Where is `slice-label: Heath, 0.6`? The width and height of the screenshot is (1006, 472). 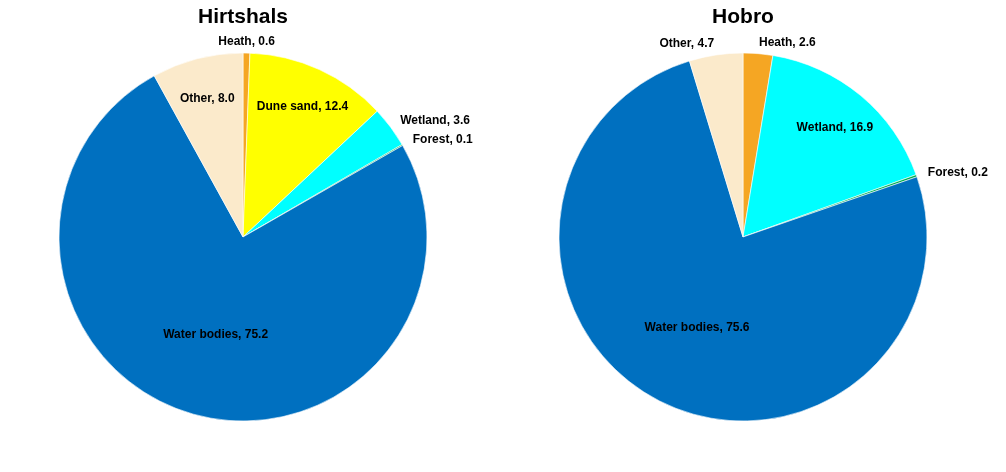
slice-label: Heath, 0.6 is located at coordinates (247, 41).